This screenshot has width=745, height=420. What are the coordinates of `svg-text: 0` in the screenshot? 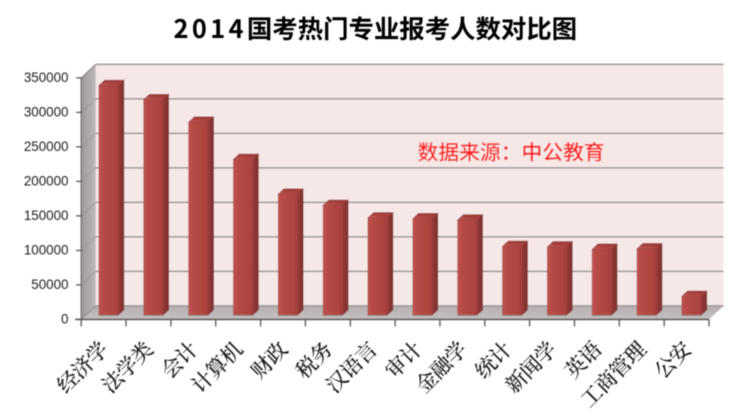 It's located at (64, 319).